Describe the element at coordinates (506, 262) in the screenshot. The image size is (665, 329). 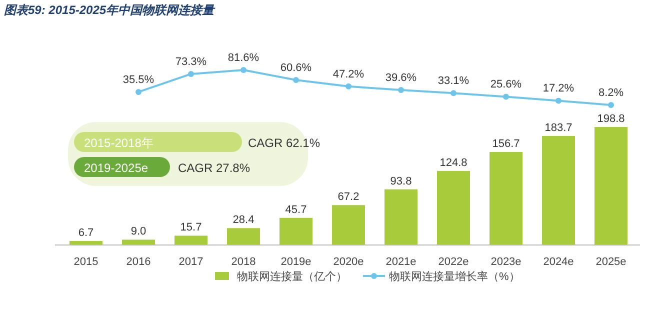
I see `x-tick-label: 2023e` at that location.